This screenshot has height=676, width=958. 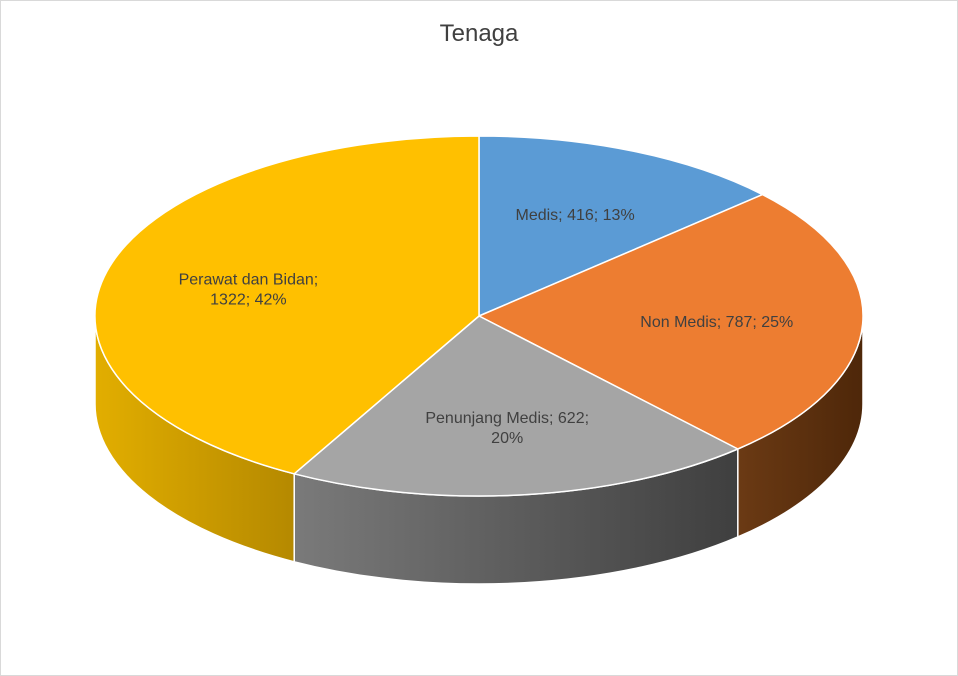 I want to click on pie-slice-medis, so click(x=621, y=226).